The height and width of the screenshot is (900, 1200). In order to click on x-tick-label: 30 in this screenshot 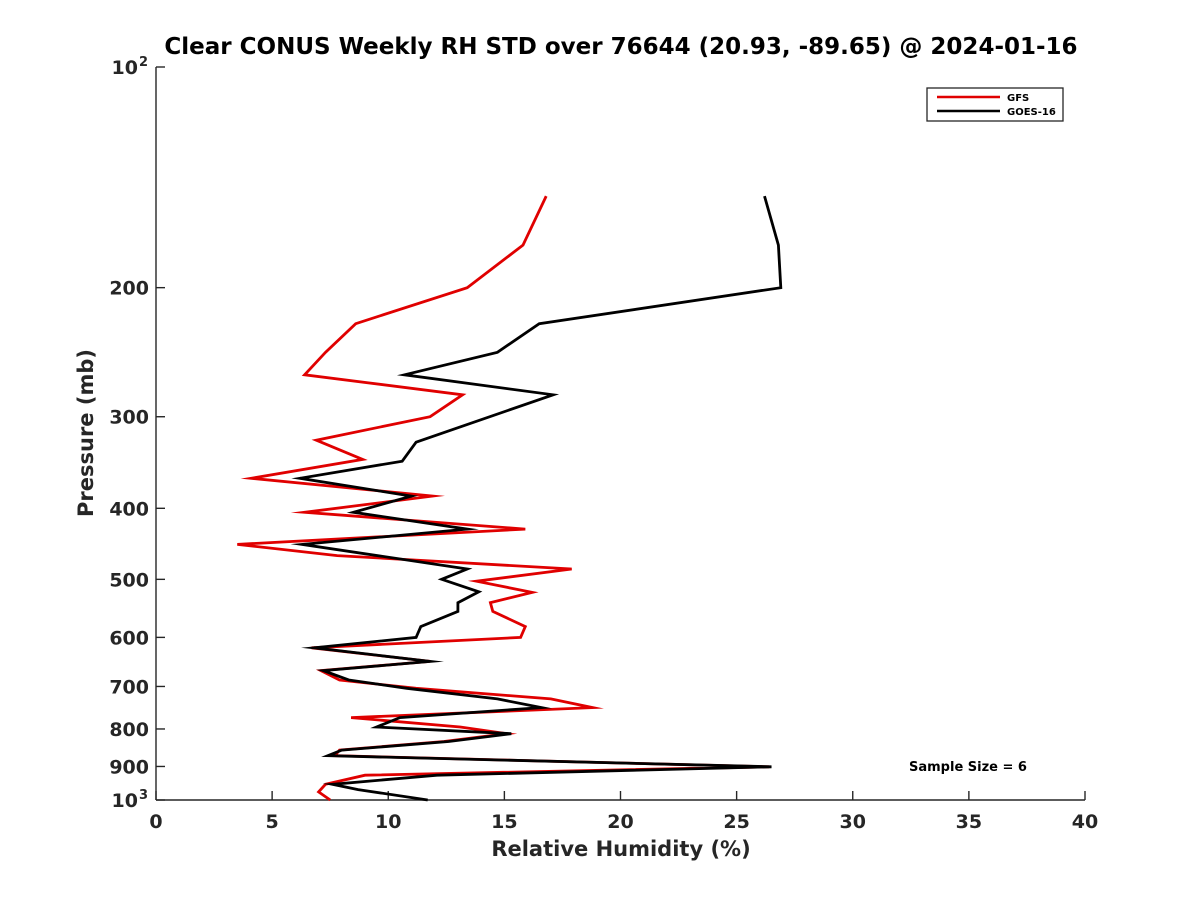, I will do `click(853, 822)`.